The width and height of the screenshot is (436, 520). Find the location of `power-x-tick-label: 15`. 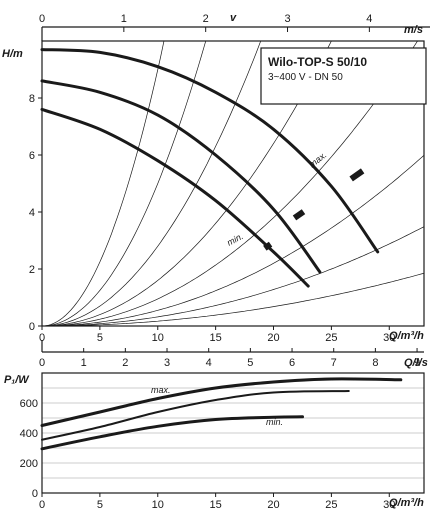

power-x-tick-label: 15 is located at coordinates (216, 505).